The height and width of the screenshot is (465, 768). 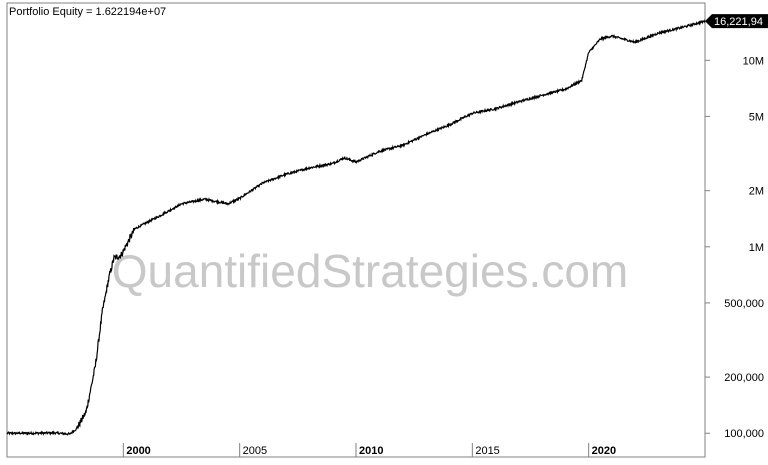 I want to click on x-tick-label: 2015, so click(x=487, y=451).